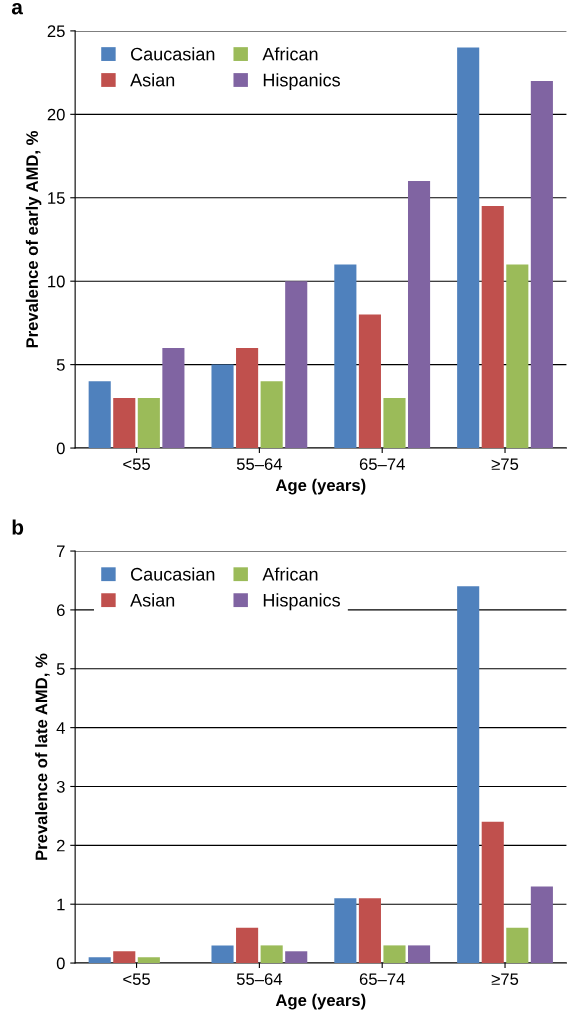  I want to click on y-tick-label: 6, so click(61, 610).